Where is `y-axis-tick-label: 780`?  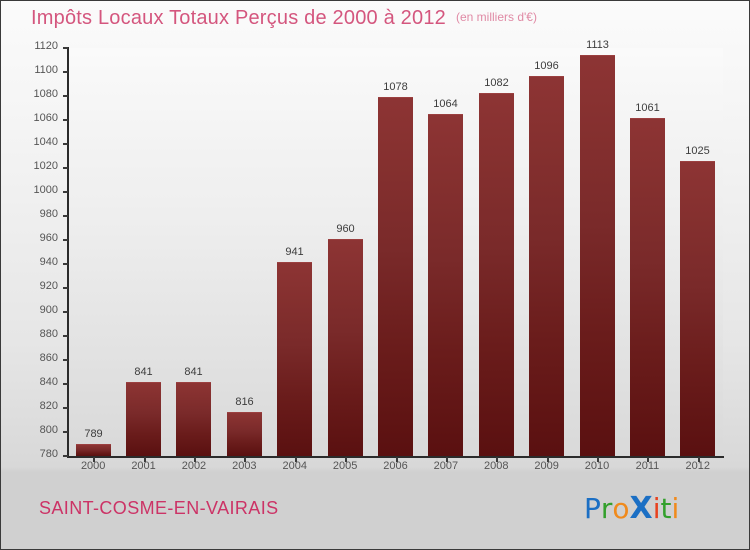
y-axis-tick-label: 780 is located at coordinates (48, 454).